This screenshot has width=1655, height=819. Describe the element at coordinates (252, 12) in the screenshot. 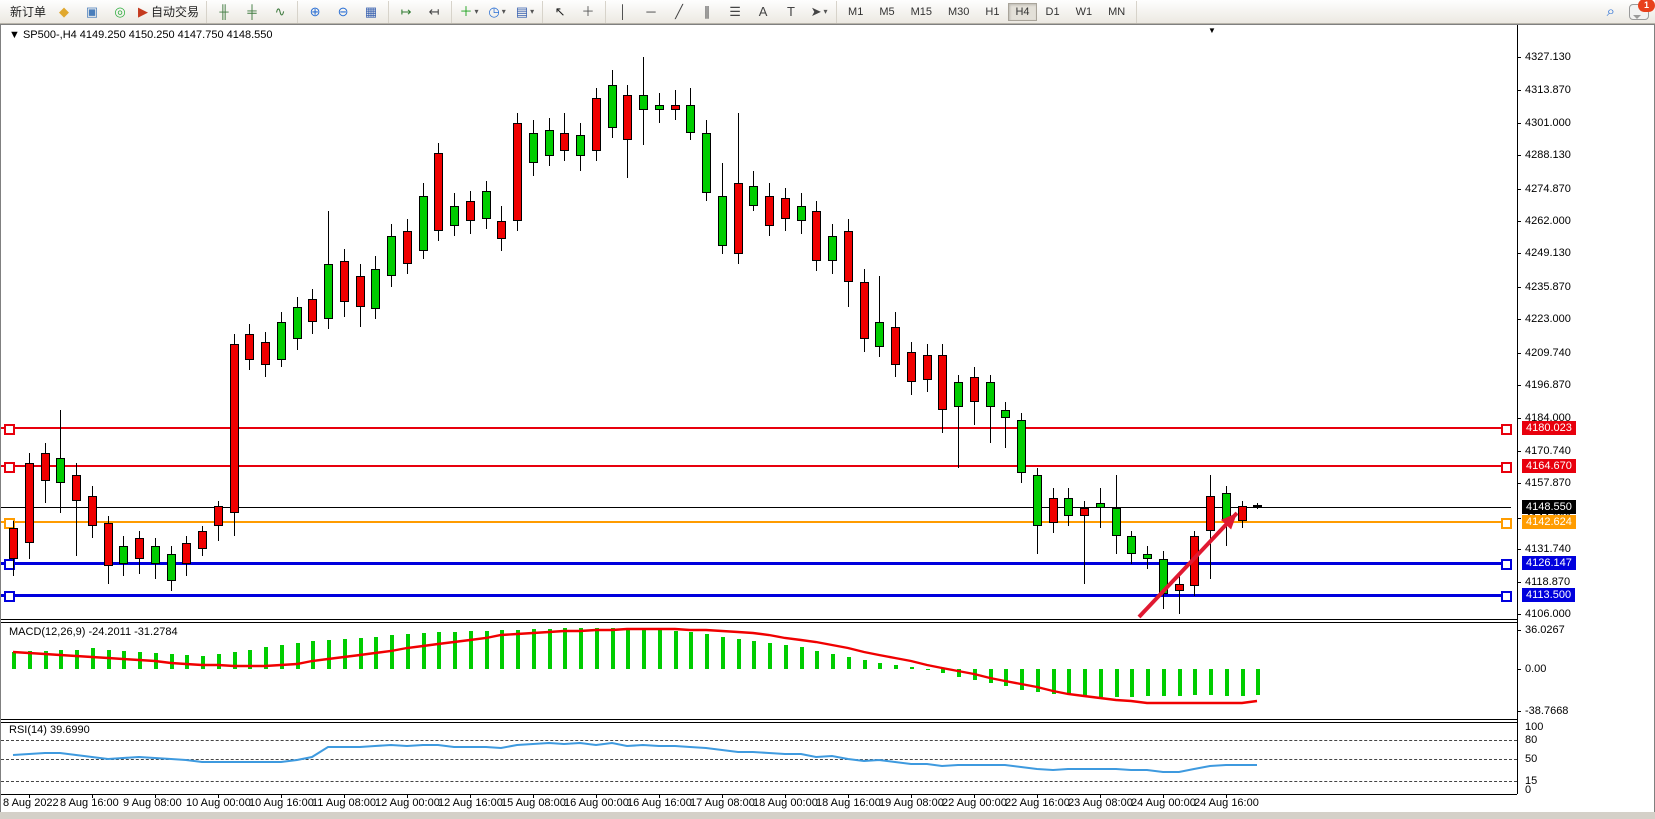

I see `candlestick-chart-icon: ╪` at that location.